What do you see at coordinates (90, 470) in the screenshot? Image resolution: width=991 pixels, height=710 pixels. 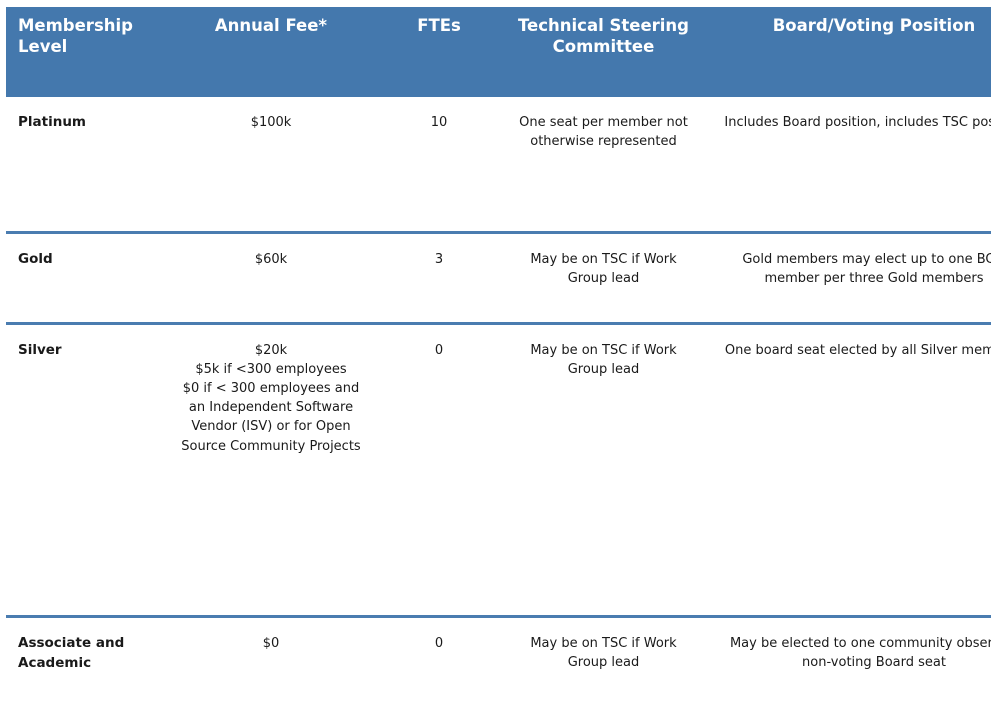 I see `cell-membership-level: Silver` at bounding box center [90, 470].